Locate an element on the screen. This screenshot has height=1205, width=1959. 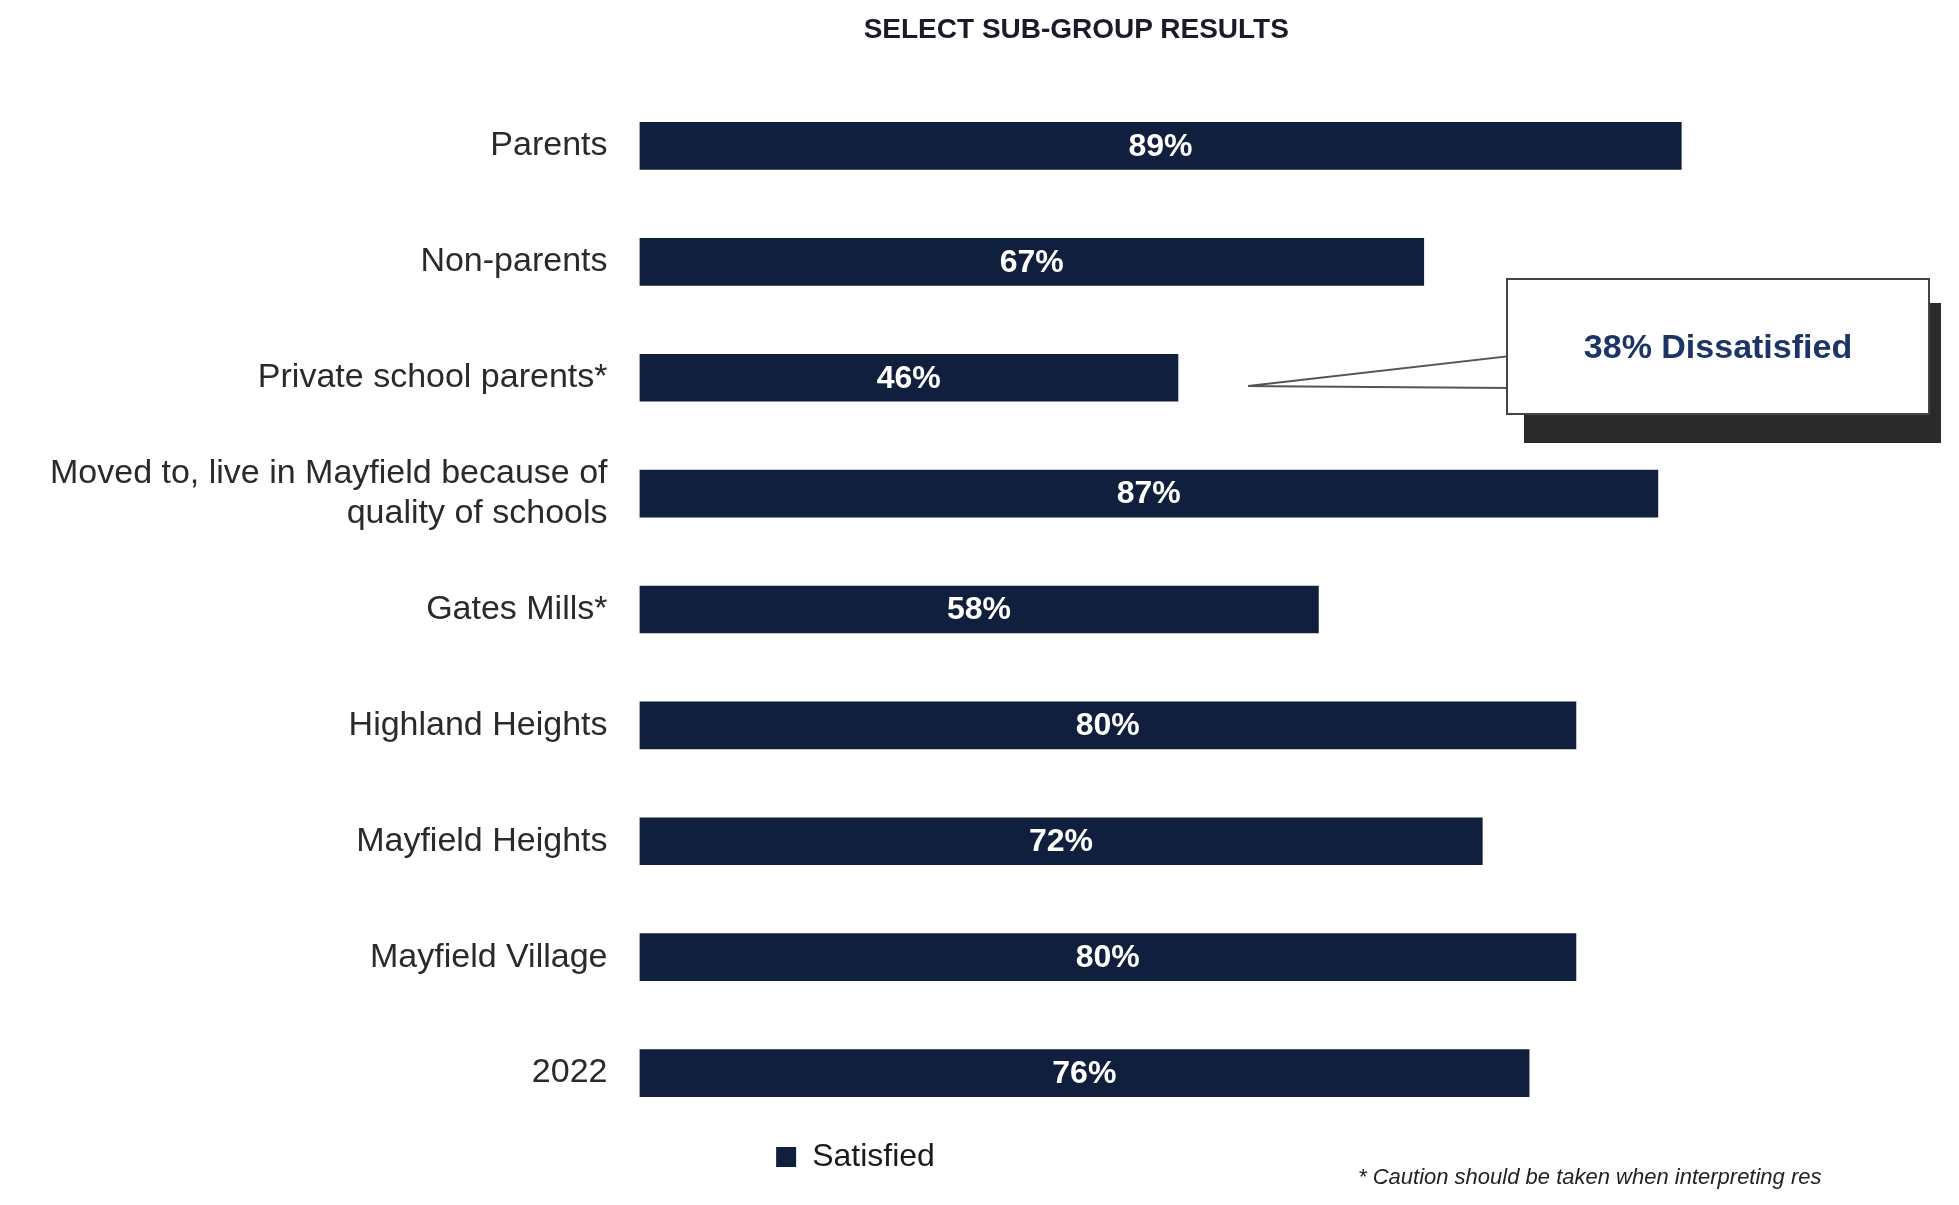
data-label: 87% is located at coordinates (1148, 492).